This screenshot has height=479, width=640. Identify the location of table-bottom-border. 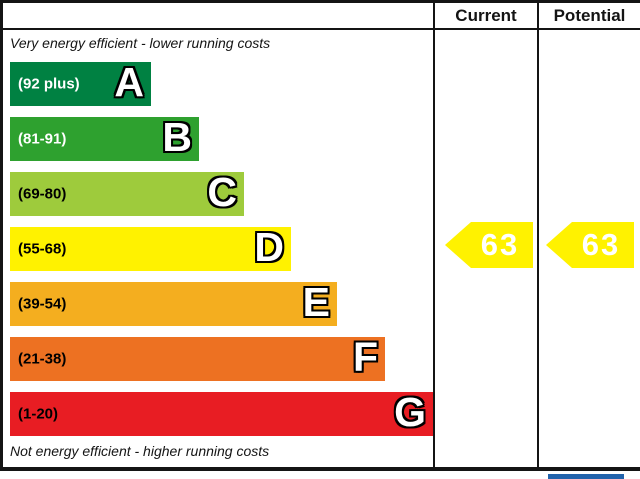
(320, 469).